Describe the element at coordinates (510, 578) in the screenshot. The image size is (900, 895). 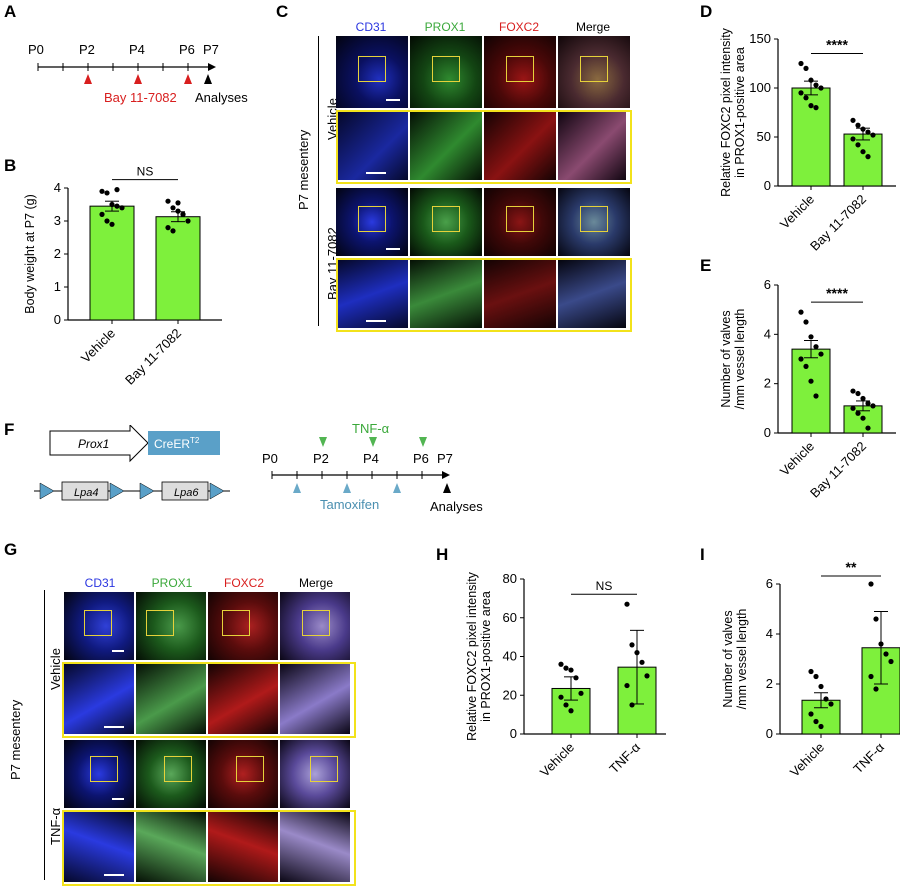
I see `y-tick-label: 80` at that location.